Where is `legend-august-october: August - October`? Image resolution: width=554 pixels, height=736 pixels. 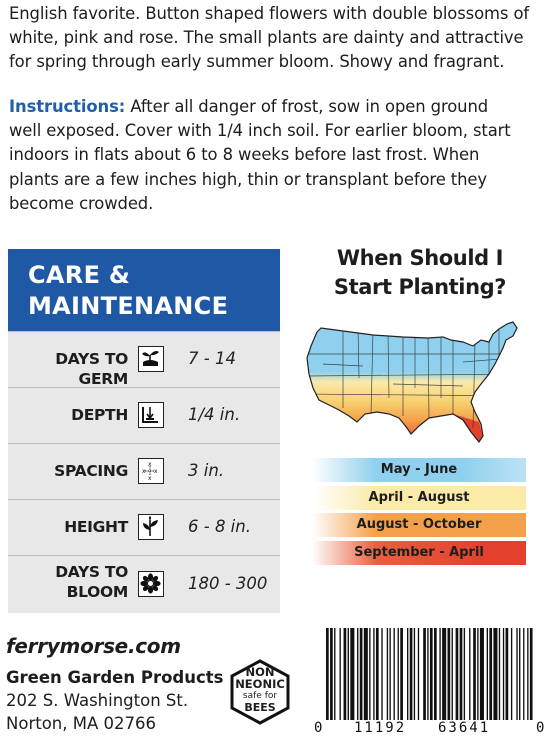 legend-august-october: August - October is located at coordinates (419, 525).